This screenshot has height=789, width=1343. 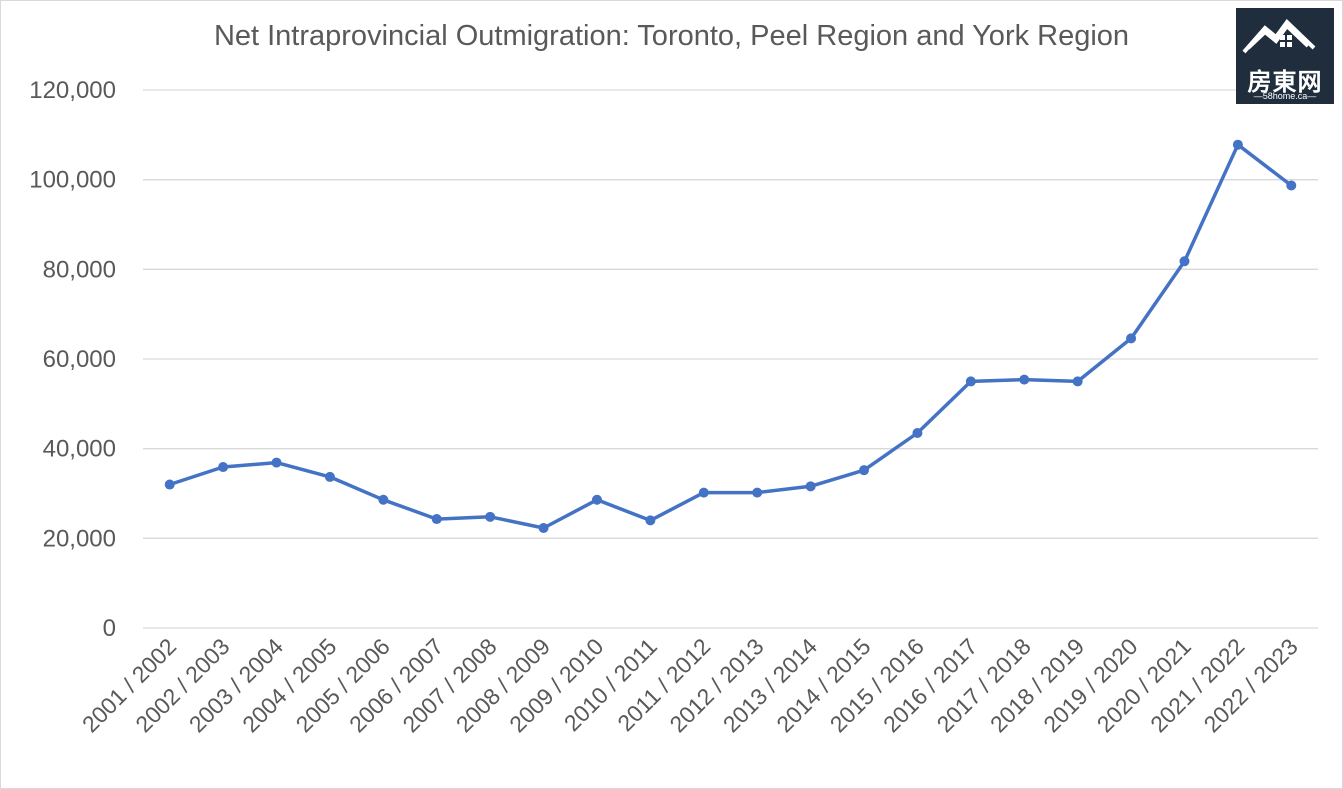 What do you see at coordinates (79, 359) in the screenshot?
I see `y-tick-label: 60,000` at bounding box center [79, 359].